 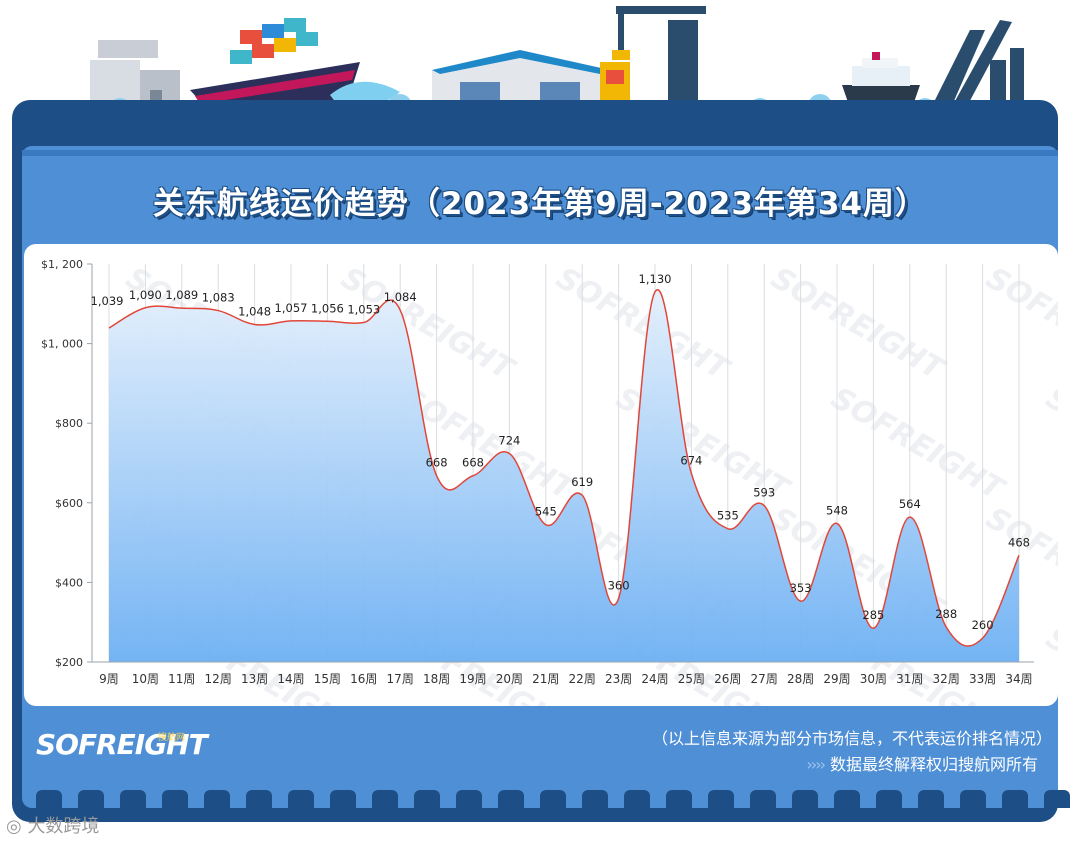 What do you see at coordinates (181, 679) in the screenshot?
I see `x-tick-label: 11周` at bounding box center [181, 679].